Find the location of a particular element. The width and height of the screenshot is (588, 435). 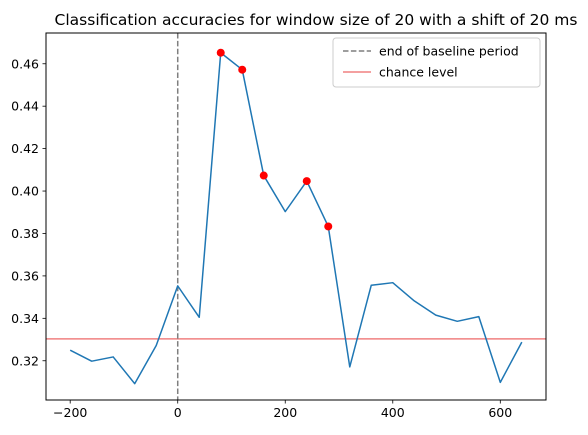

legend-label-chance: chance level is located at coordinates (418, 72).